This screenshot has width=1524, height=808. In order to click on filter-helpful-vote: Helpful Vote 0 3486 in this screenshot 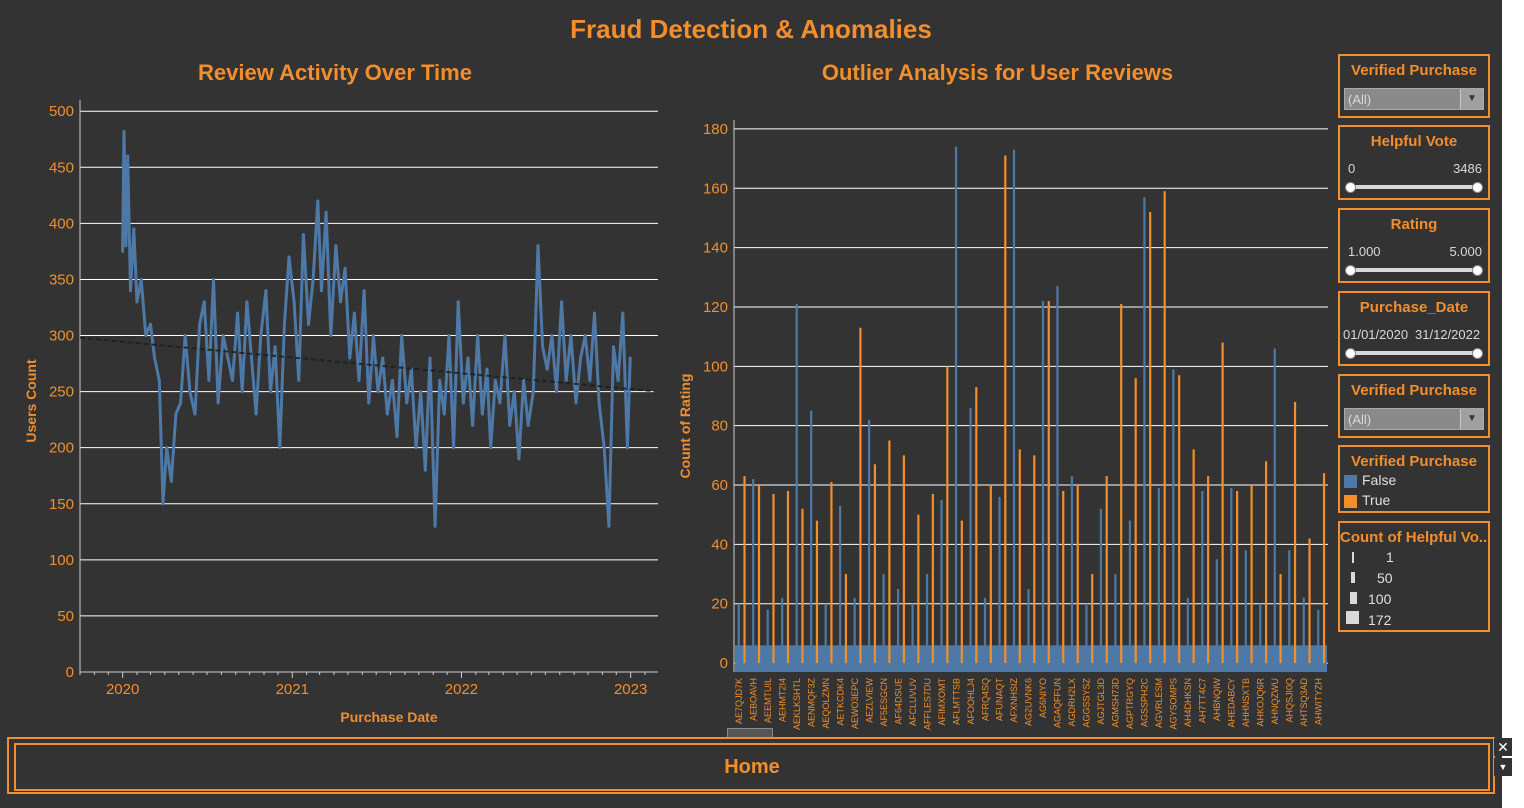, I will do `click(1414, 162)`.